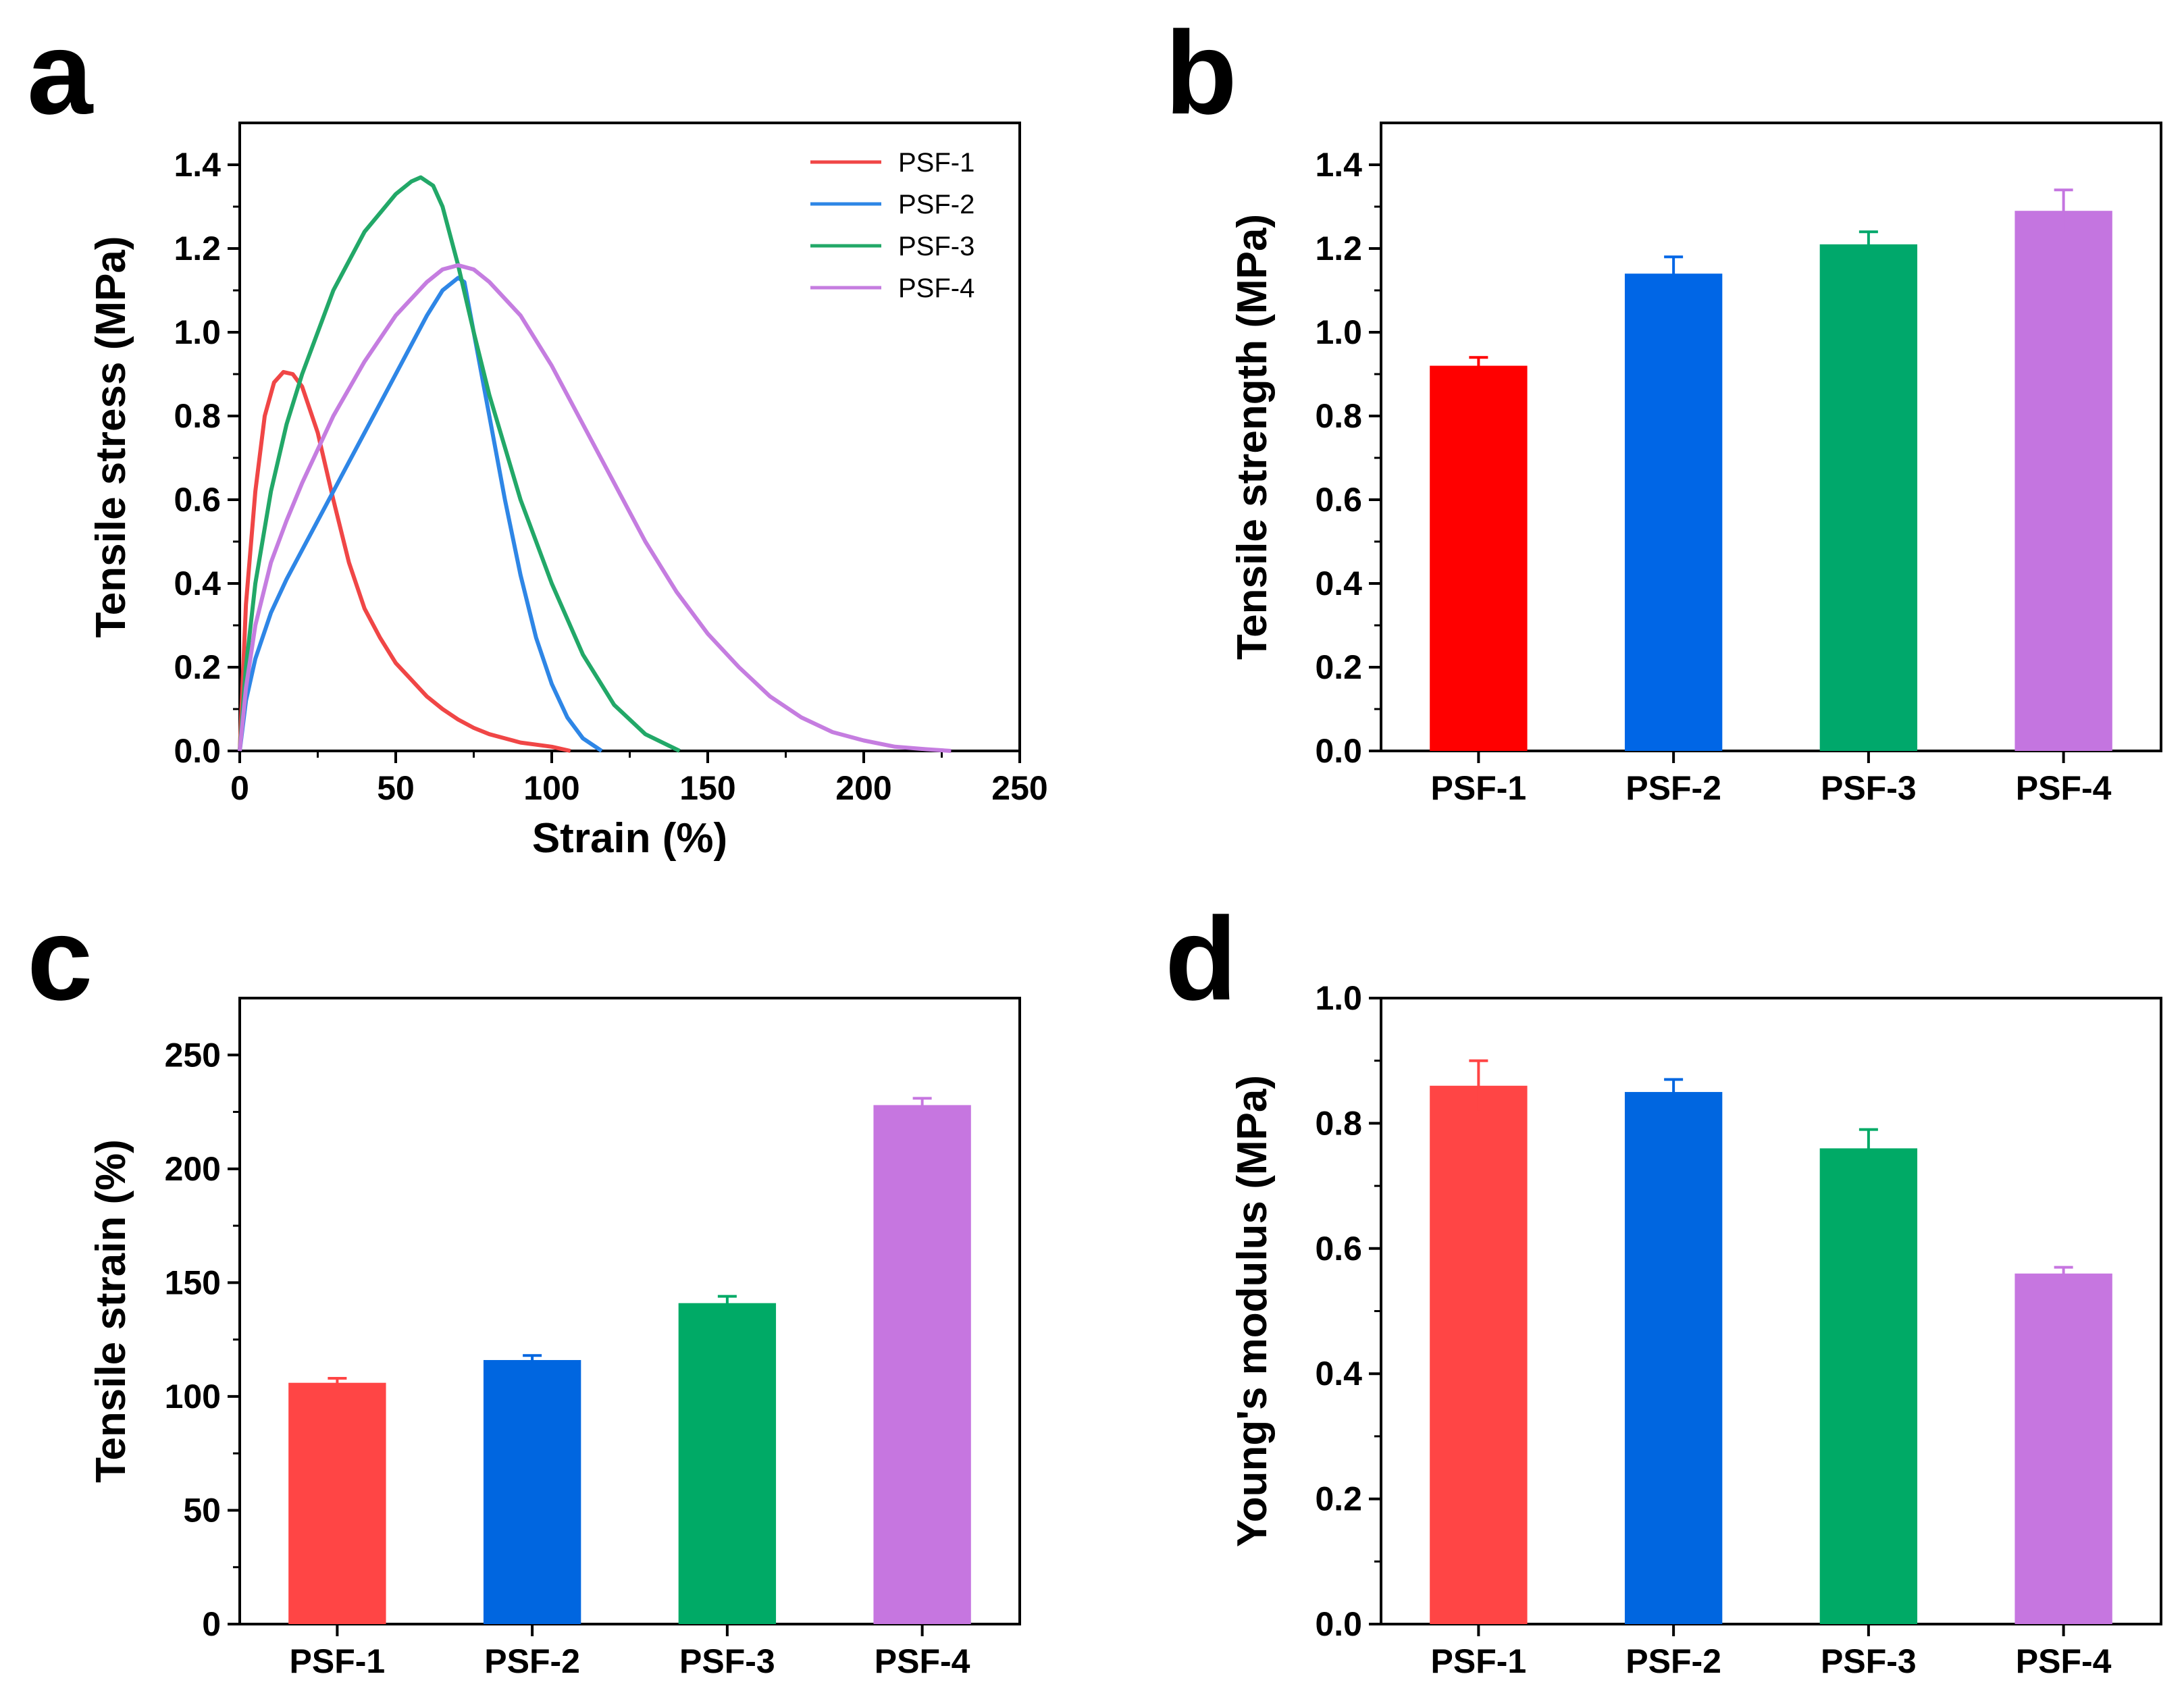 The image size is (2184, 1695). What do you see at coordinates (193, 1396) in the screenshot?
I see `y-tick-label: 100` at bounding box center [193, 1396].